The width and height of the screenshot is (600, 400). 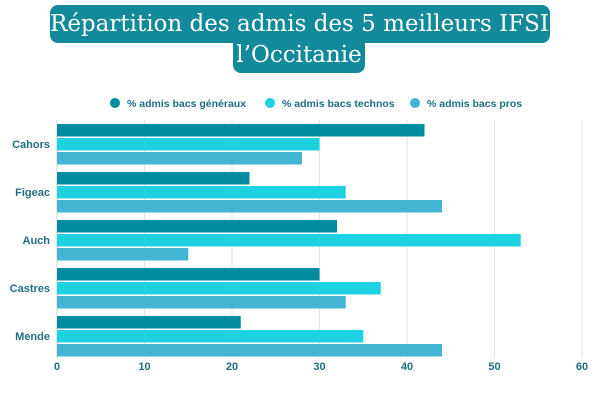 What do you see at coordinates (338, 104) in the screenshot?
I see `legend-label: % admis bacs technos` at bounding box center [338, 104].